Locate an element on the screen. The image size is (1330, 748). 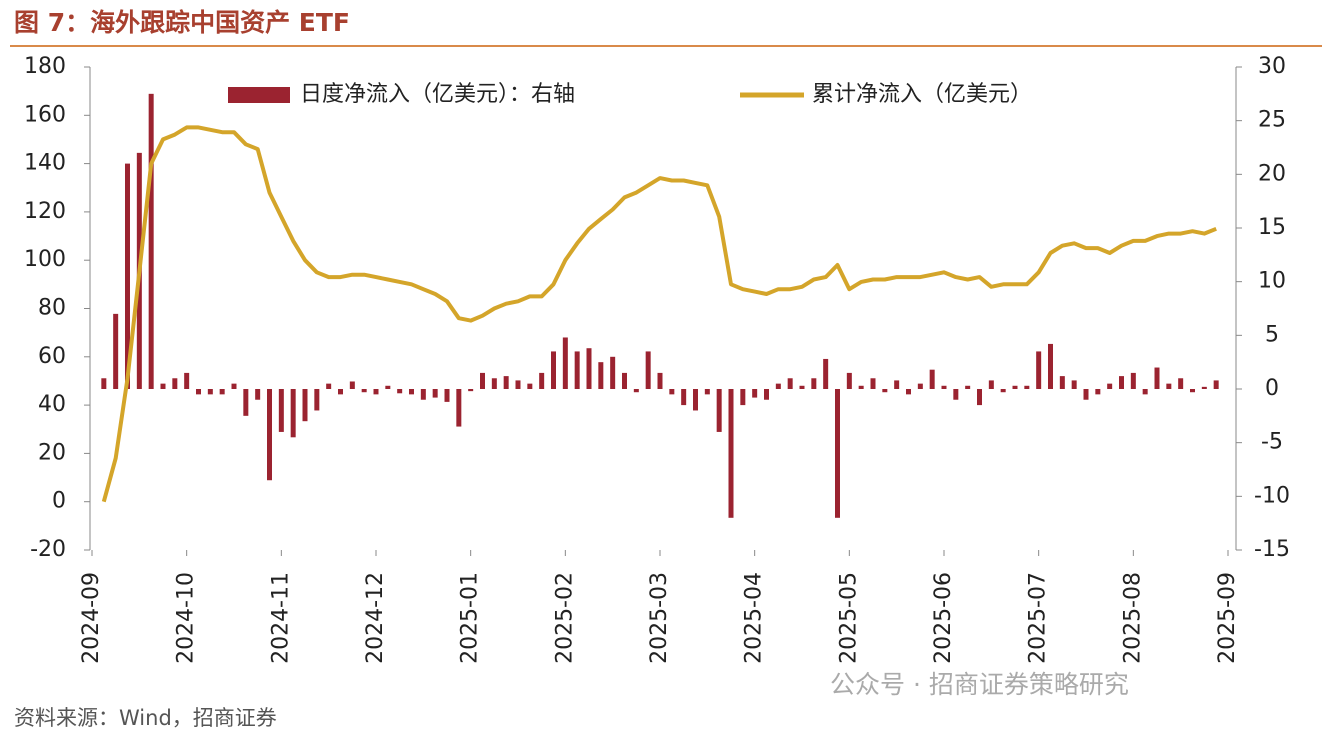
x-tick-label: 2024-11 is located at coordinates (280, 618).